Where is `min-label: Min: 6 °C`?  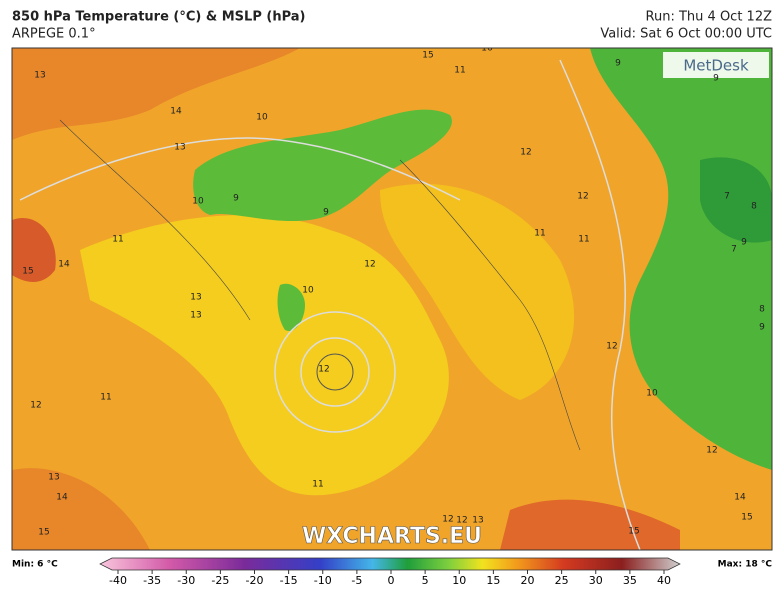
min-label: Min: 6 °C is located at coordinates (35, 565).